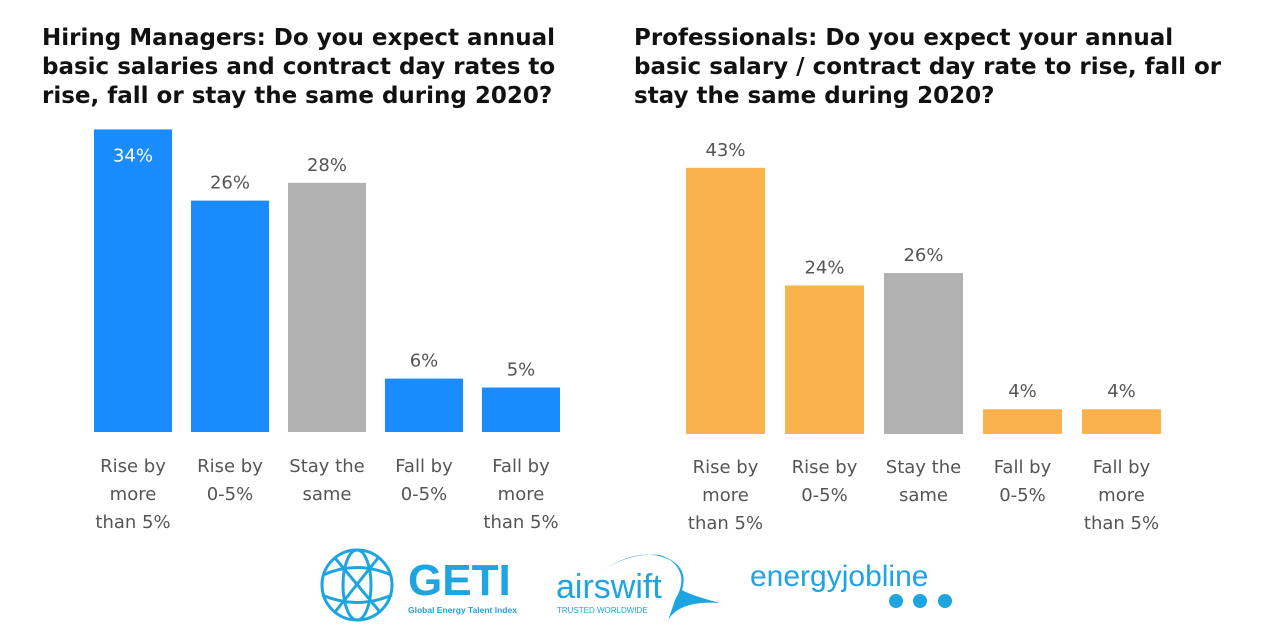 The image size is (1280, 640). Describe the element at coordinates (824, 267) in the screenshot. I see `data-label: 24%` at that location.